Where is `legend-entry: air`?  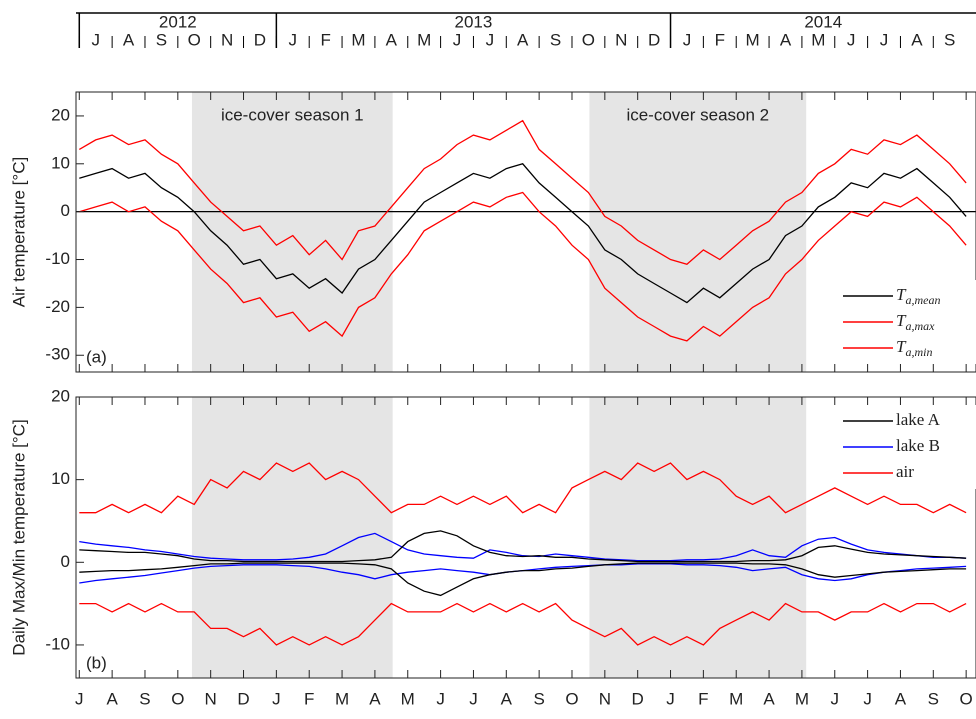
legend-entry: air is located at coordinates (905, 471).